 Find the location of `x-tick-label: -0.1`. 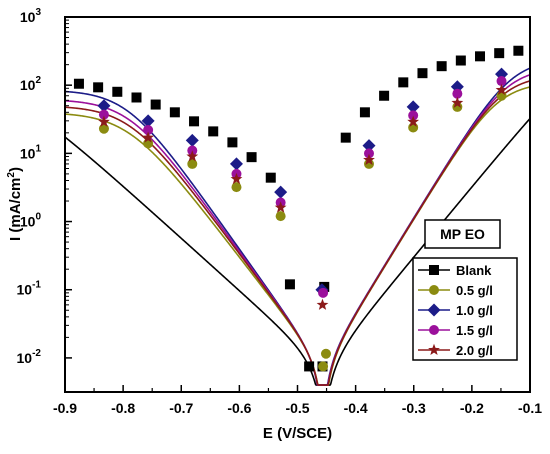

x-tick-label: -0.1 is located at coordinates (530, 408).